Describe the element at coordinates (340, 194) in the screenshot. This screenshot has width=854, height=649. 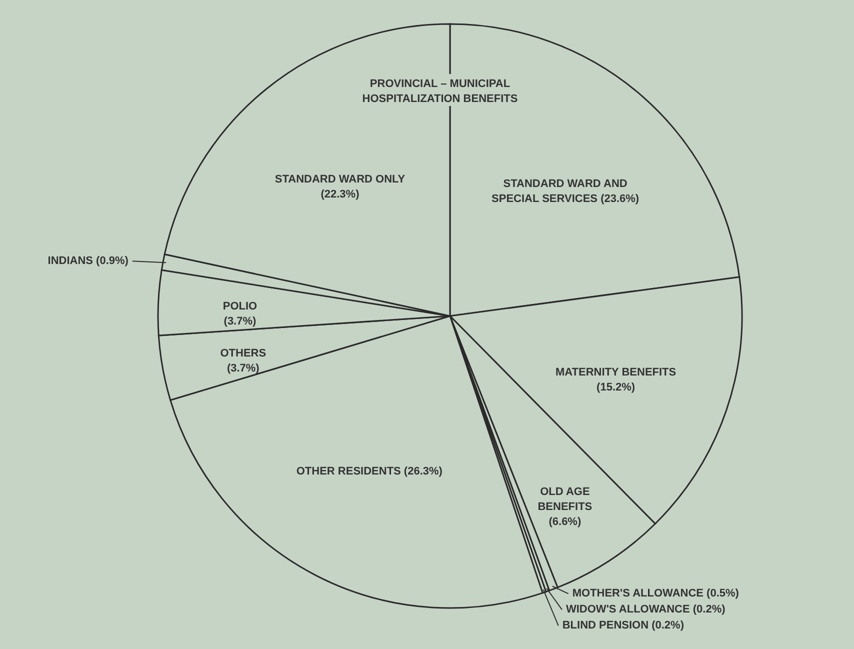
I see `data-label: (22.3%)` at that location.